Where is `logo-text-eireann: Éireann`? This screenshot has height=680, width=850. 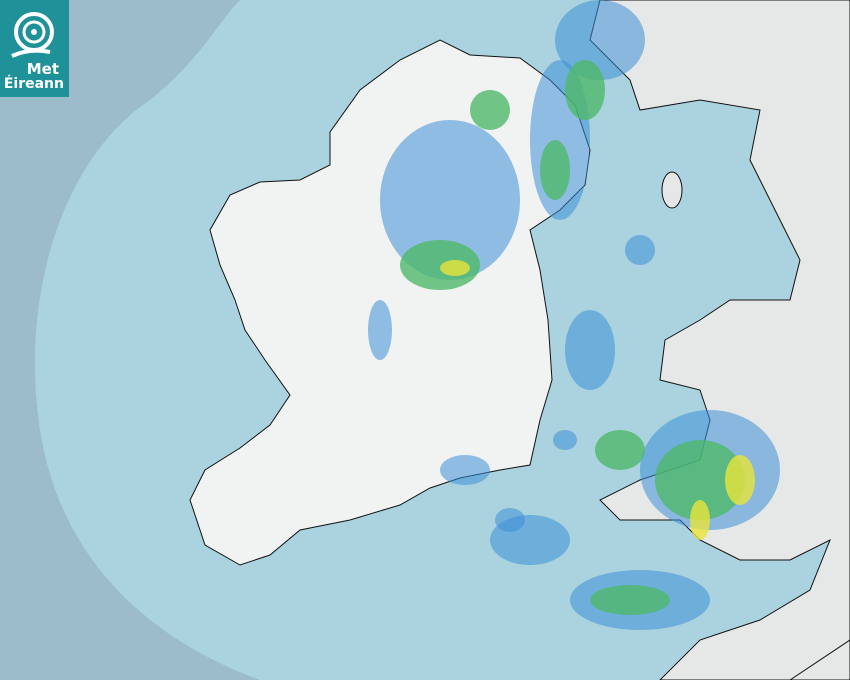 logo-text-eireann: Éireann is located at coordinates (33, 84).